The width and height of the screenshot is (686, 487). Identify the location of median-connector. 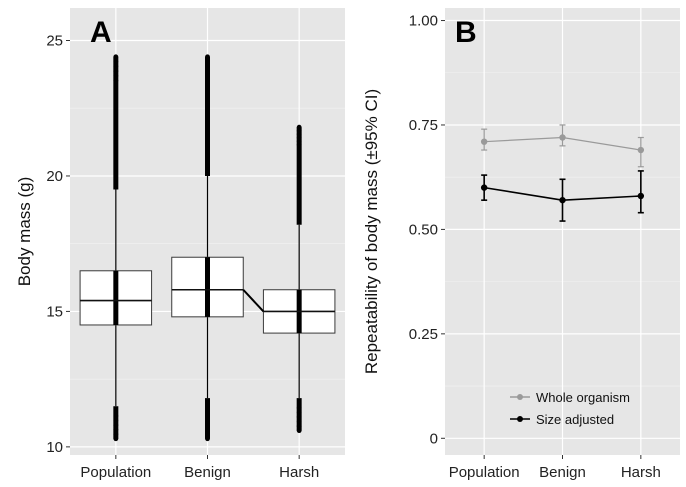
(253, 301).